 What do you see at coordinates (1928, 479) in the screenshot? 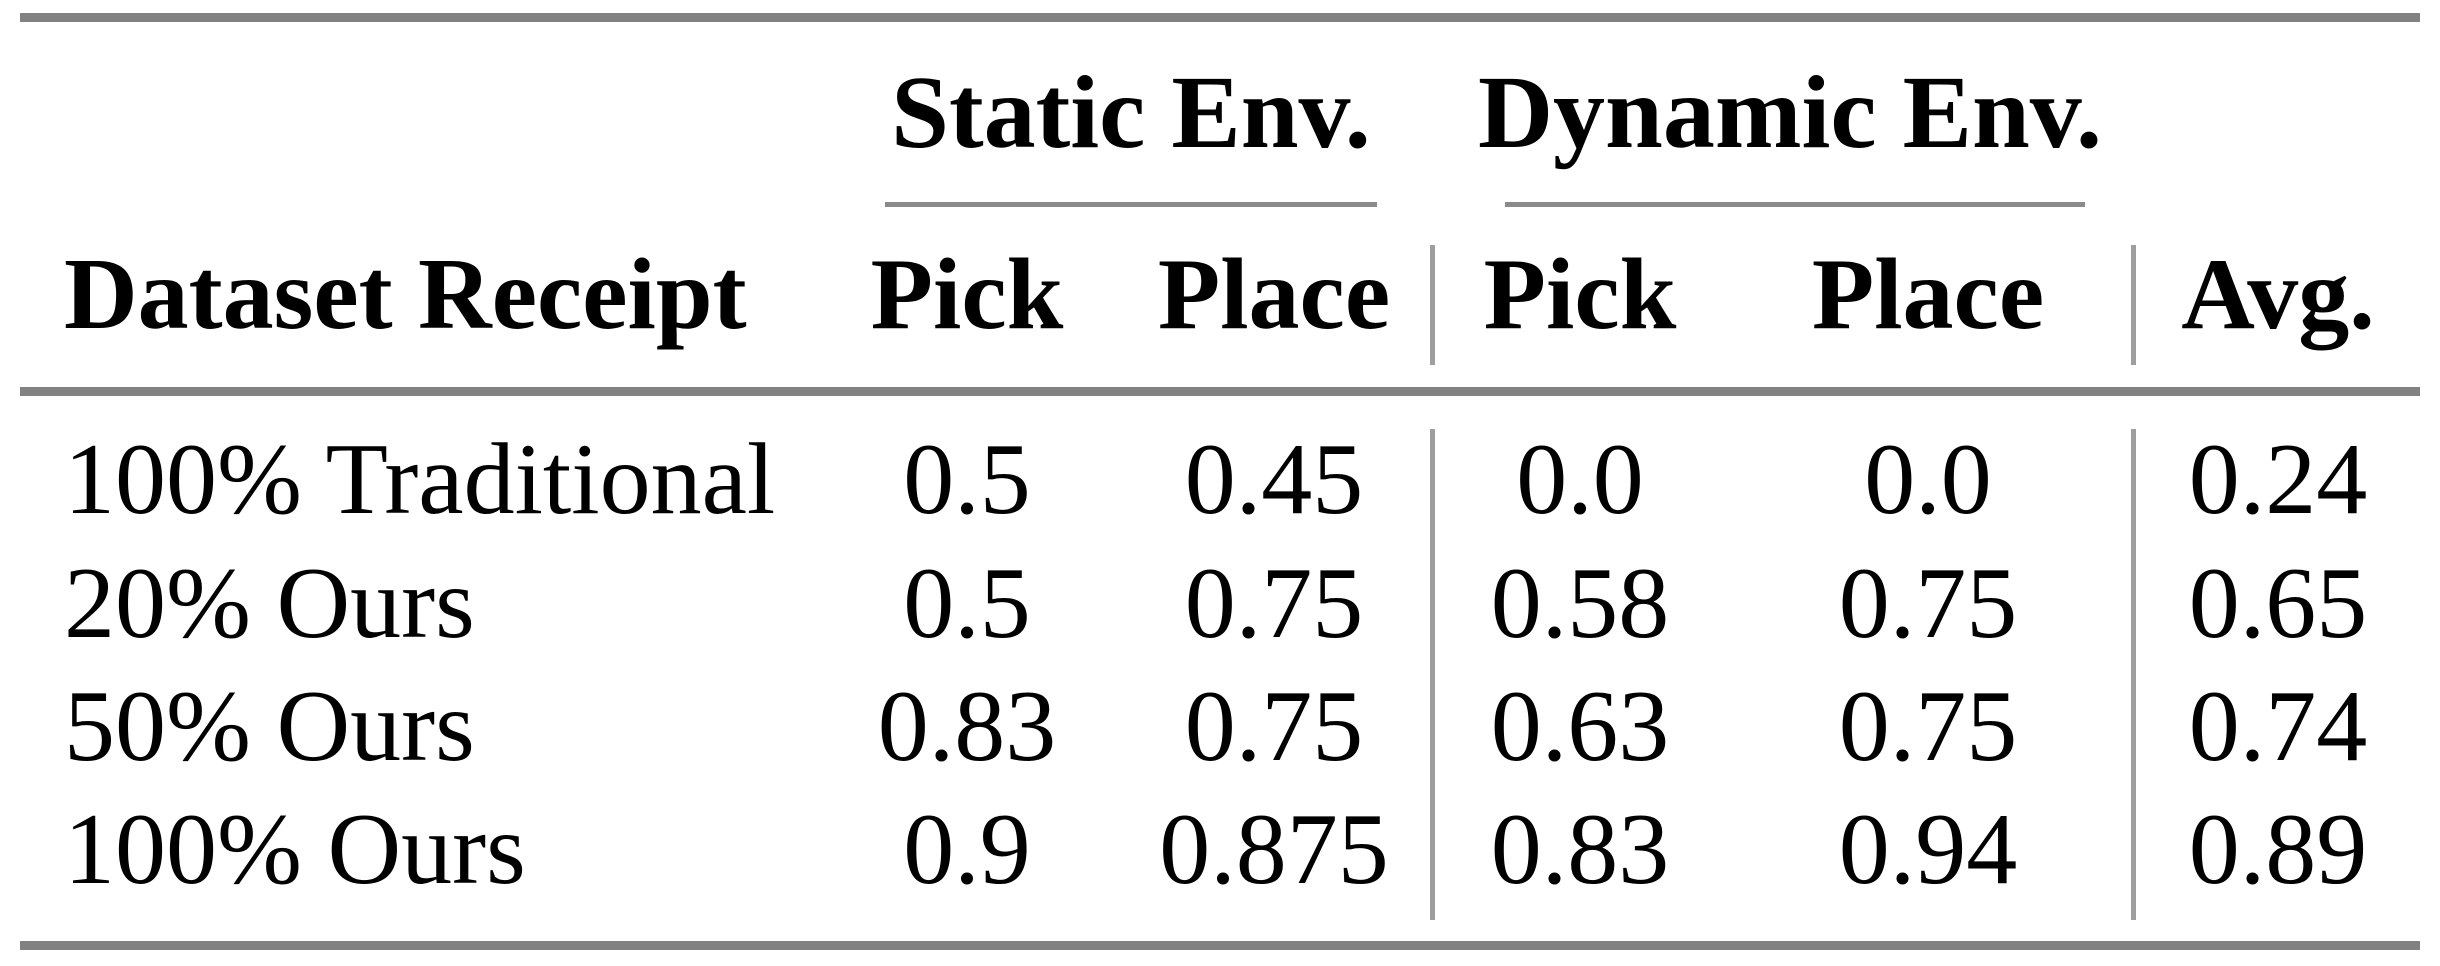
I see `cell-dynamic-place: 0.0` at bounding box center [1928, 479].